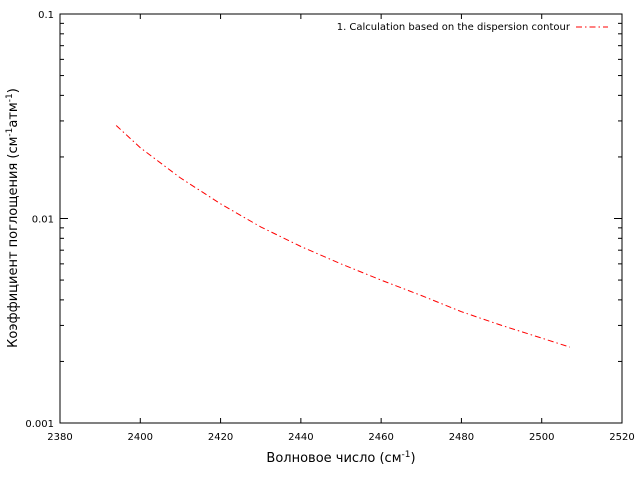  I want to click on y-tick-label: 0.1, so click(46, 15).